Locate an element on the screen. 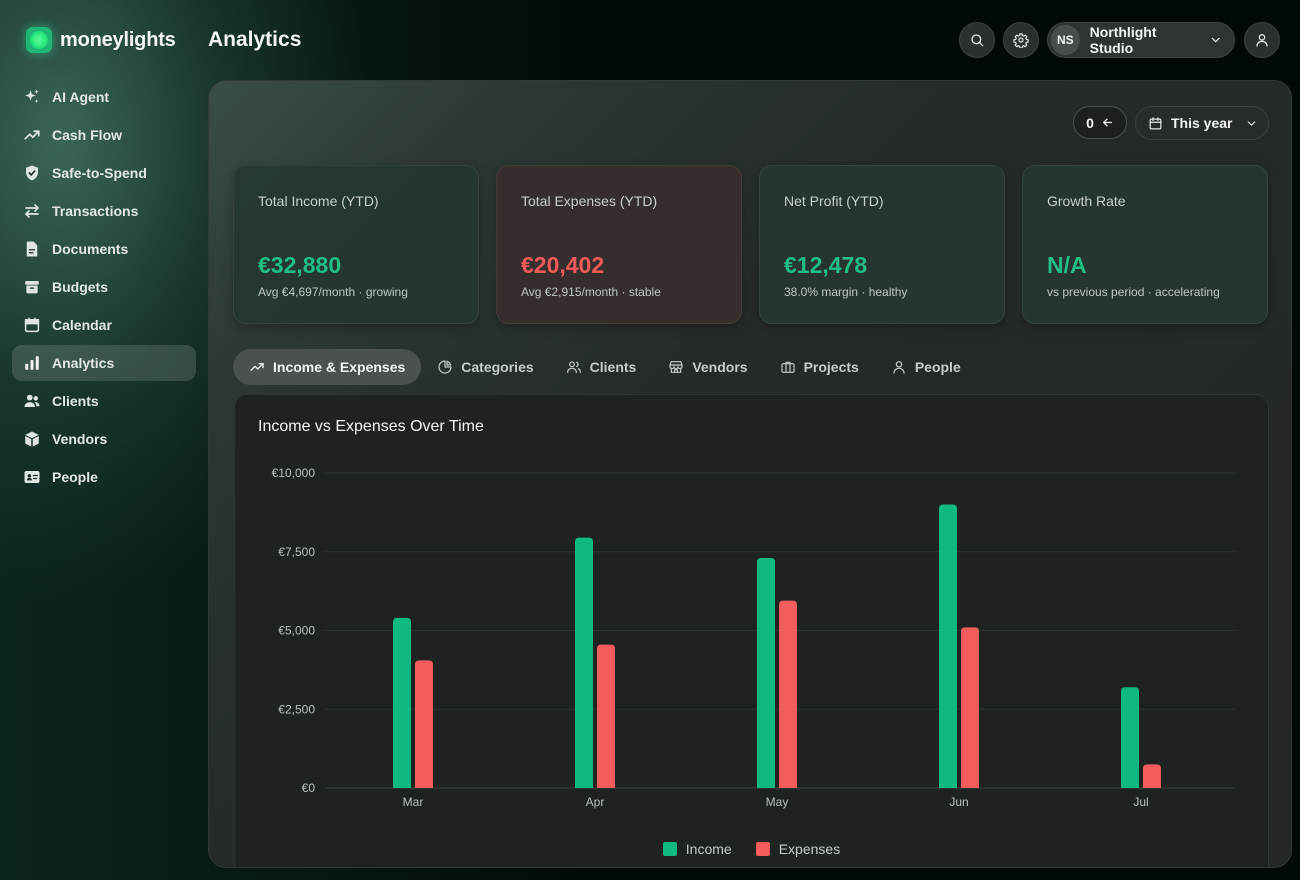 This screenshot has width=1300, height=880. settings-button is located at coordinates (1021, 40).